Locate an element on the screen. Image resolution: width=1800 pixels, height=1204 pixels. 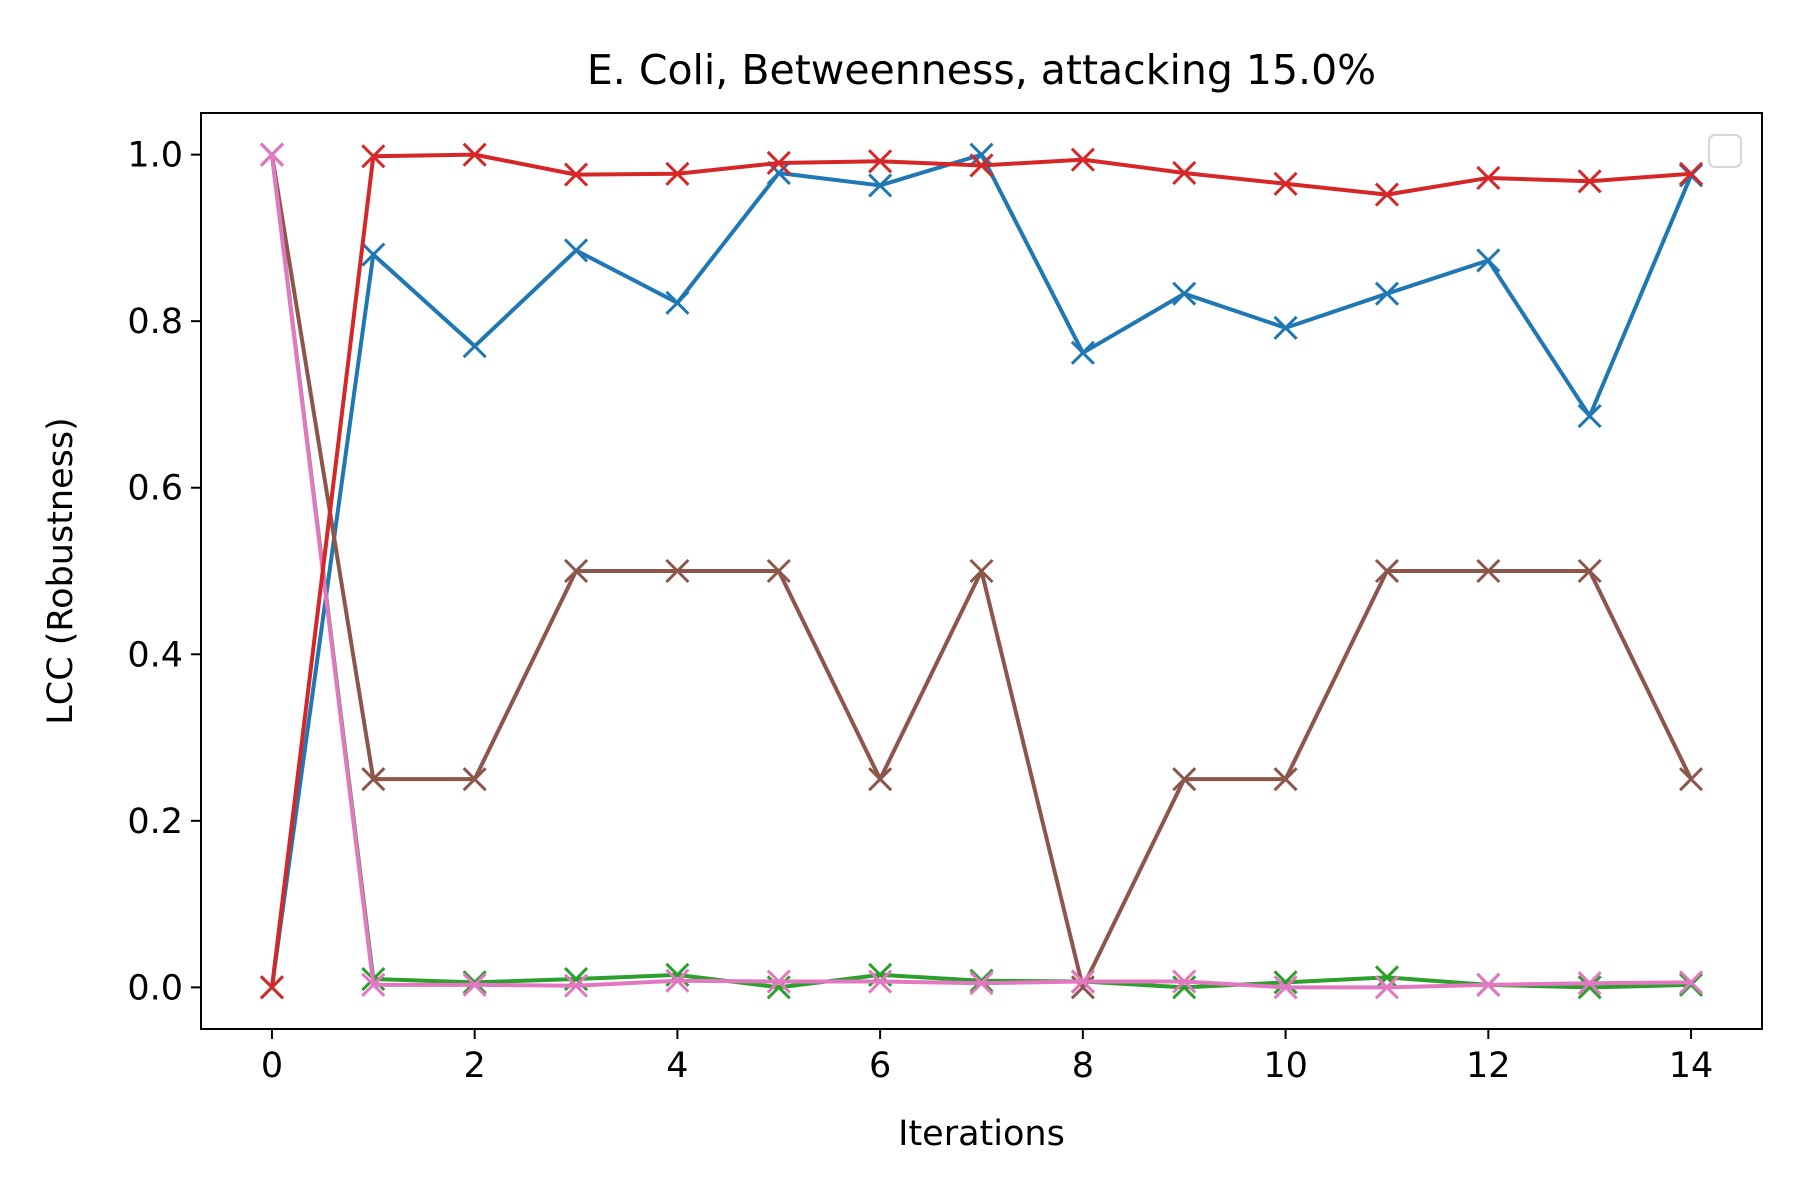
y-tick-label: 1.0 is located at coordinates (155, 156).